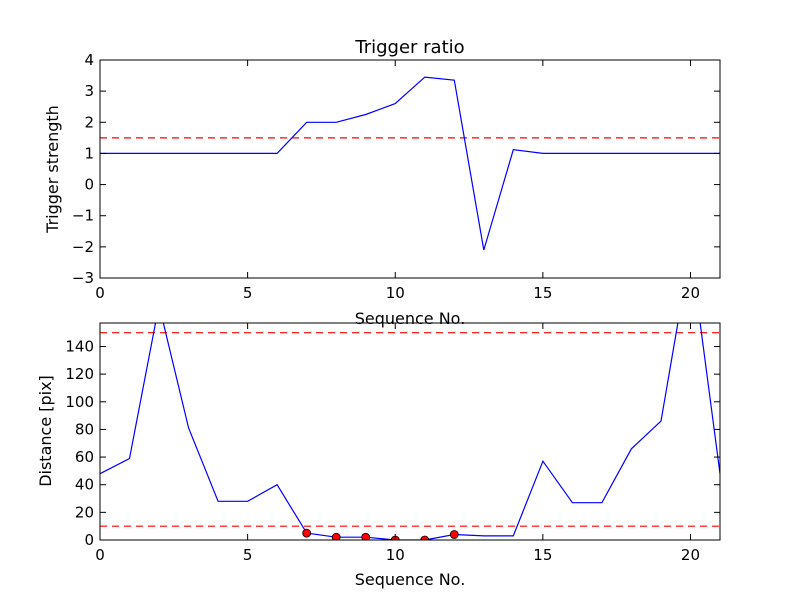 The image size is (800, 600). I want to click on top-chart-xlabel: Sequence No., so click(410, 318).